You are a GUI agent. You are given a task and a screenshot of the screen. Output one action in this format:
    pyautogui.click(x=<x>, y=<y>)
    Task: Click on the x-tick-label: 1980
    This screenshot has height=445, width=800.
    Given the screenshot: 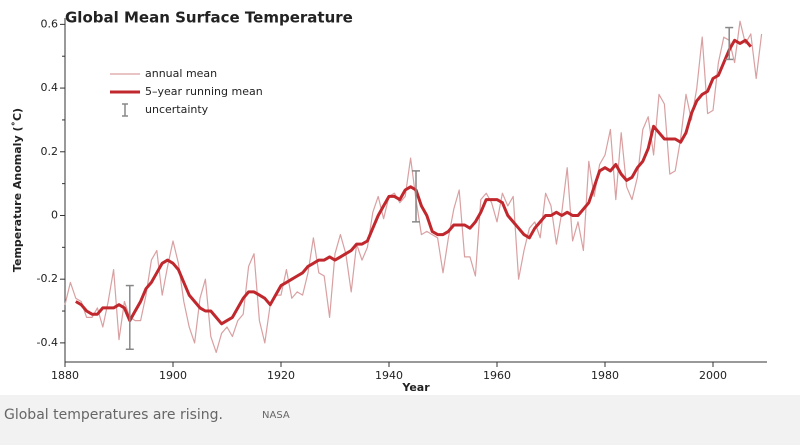 What is the action you would take?
    pyautogui.click(x=605, y=375)
    